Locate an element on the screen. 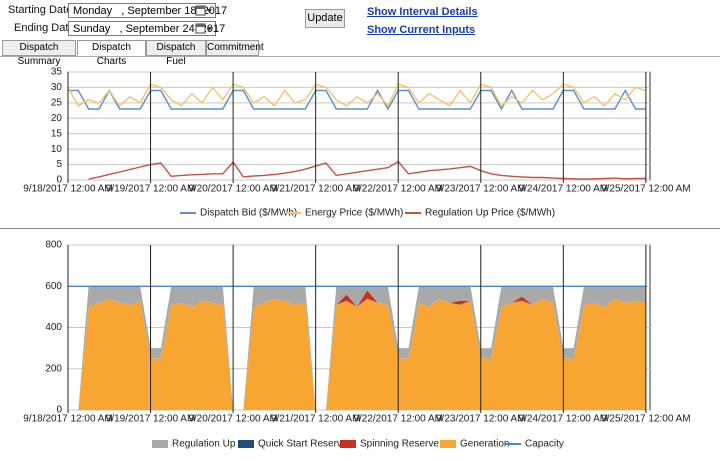 This screenshot has width=720, height=461. y-tick-label: 400 is located at coordinates (53, 327).